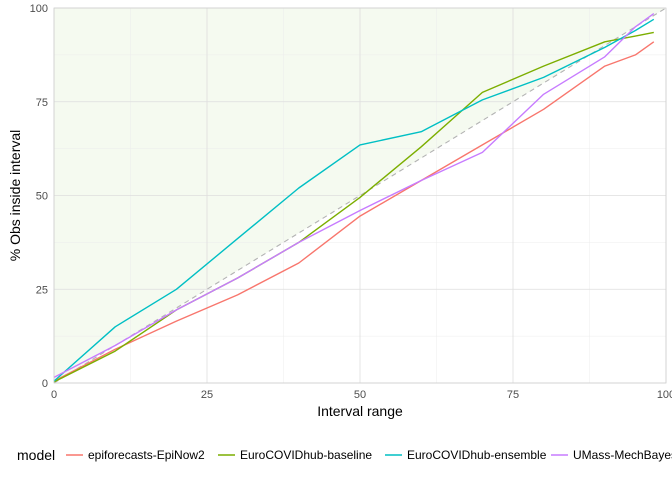  Describe the element at coordinates (477, 455) in the screenshot. I see `legend-label-EuroCOVIDhub-ensemble: EuroCOVIDhub-ensemble` at that location.